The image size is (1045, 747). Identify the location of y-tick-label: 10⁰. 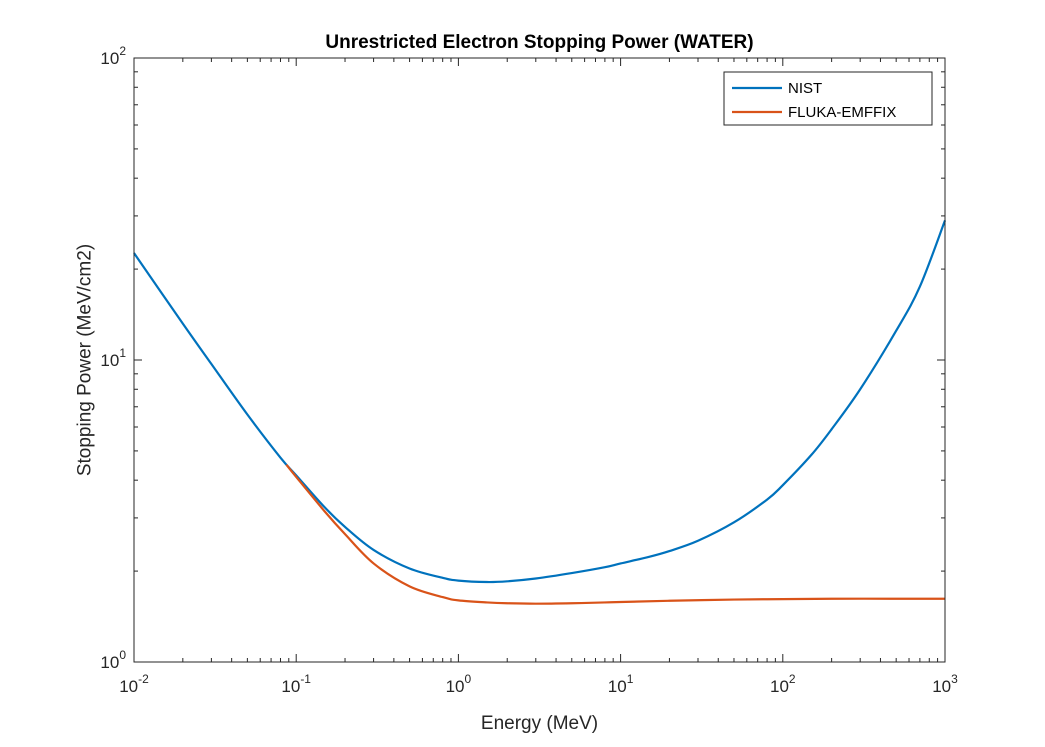
(113, 660).